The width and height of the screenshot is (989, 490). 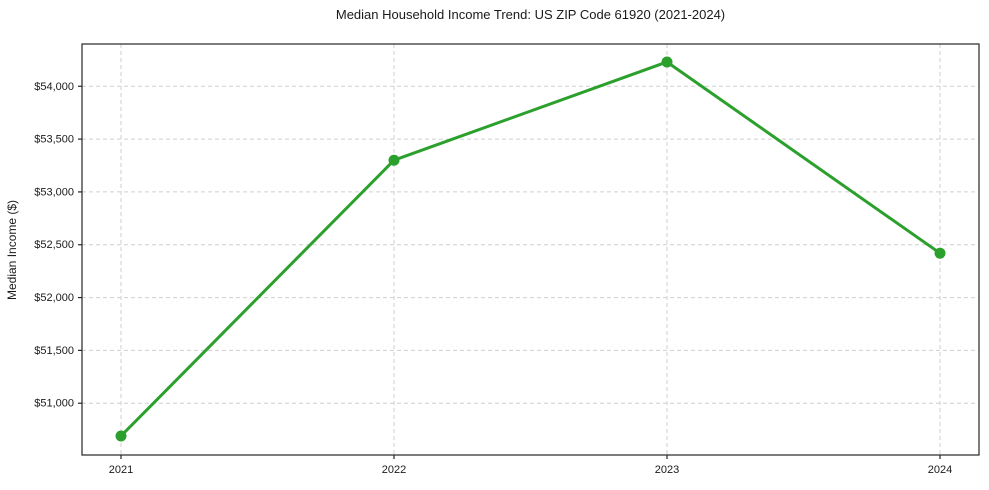 I want to click on y-tick-label: $54,000, so click(x=54, y=87).